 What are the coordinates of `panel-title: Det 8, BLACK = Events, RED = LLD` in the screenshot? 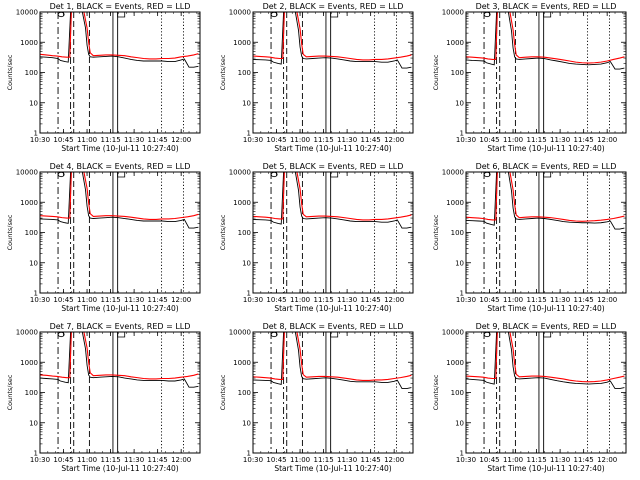 It's located at (333, 326).